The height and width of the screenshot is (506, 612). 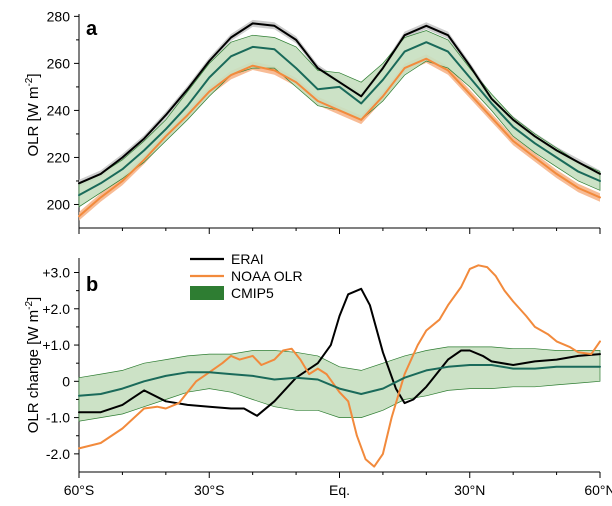 What do you see at coordinates (59, 204) in the screenshot?
I see `panel-a-y-tick-label: 200` at bounding box center [59, 204].